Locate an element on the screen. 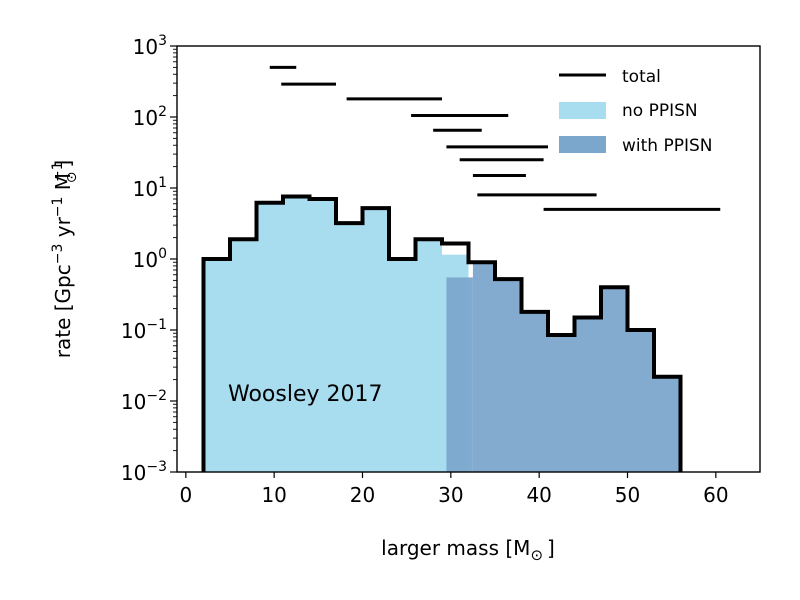  x-tick-label: 40 is located at coordinates (538, 495).